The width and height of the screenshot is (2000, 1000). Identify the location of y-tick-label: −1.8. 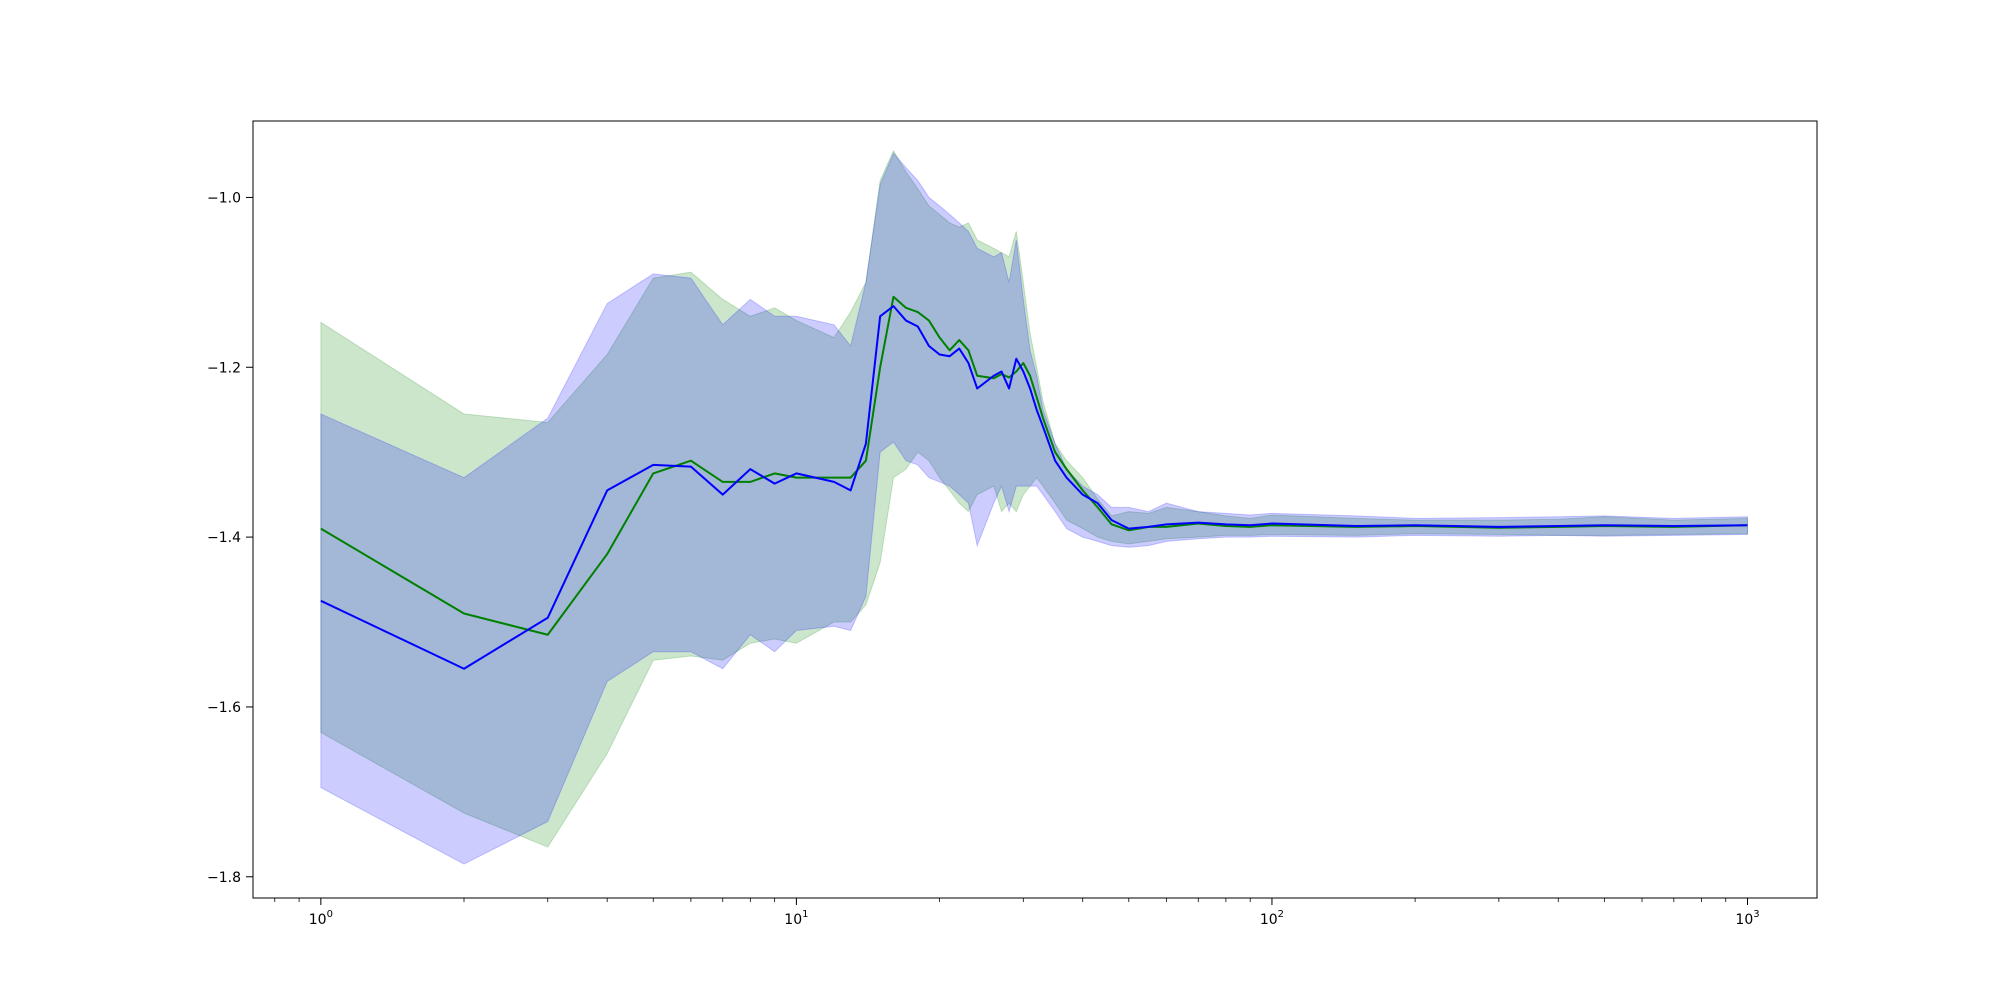
(224, 878).